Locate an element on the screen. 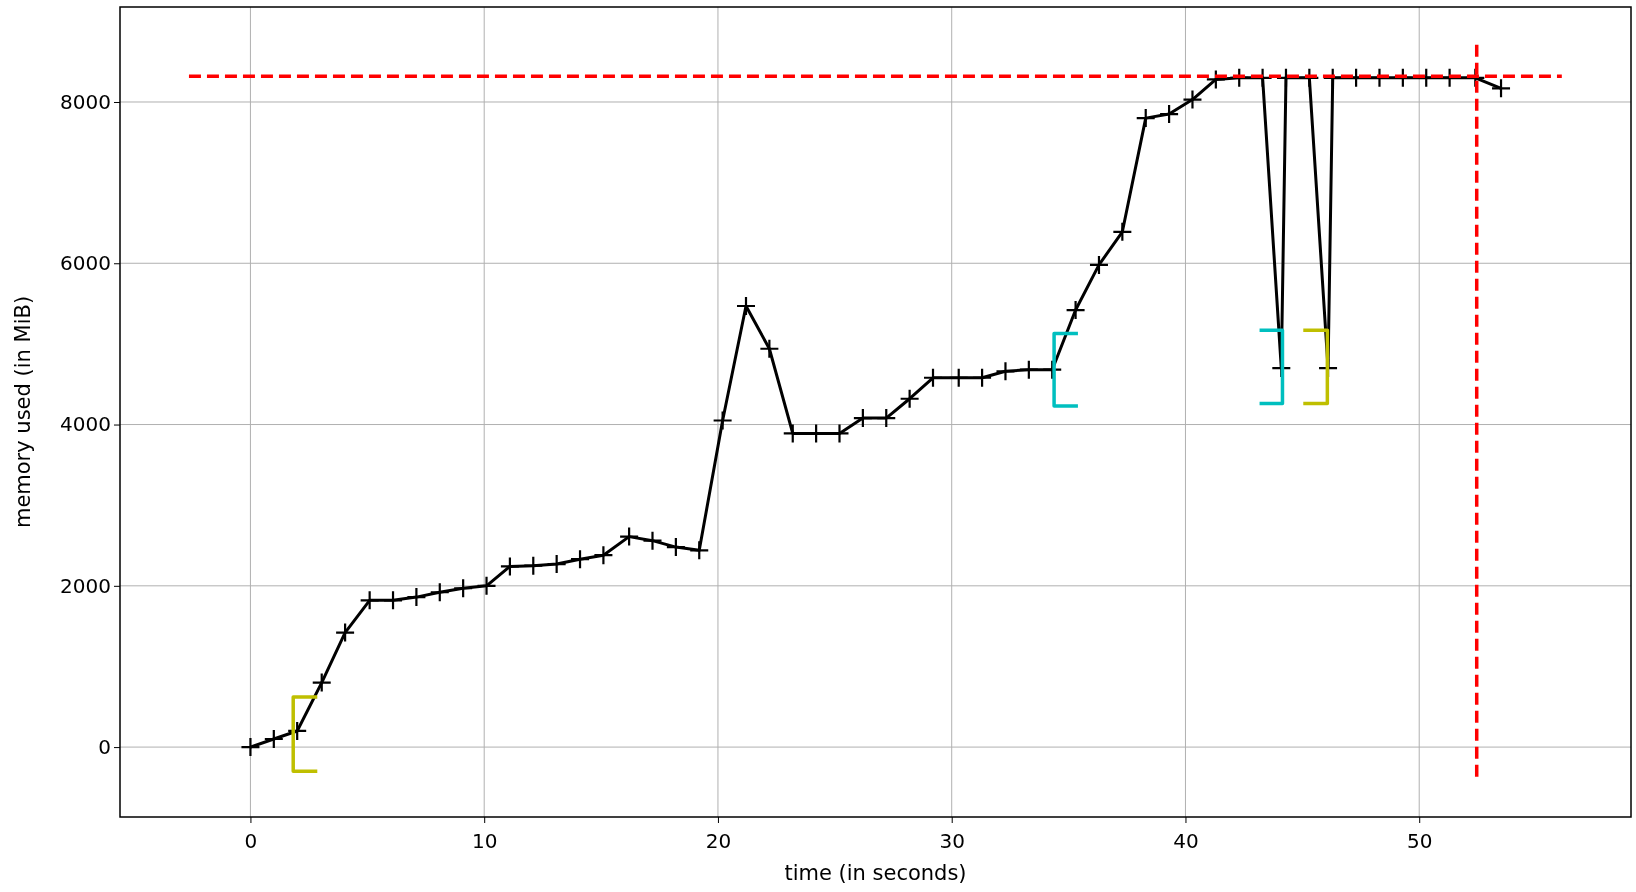 Image resolution: width=1636 pixels, height=892 pixels. x-tick-label: 20 is located at coordinates (718, 841).